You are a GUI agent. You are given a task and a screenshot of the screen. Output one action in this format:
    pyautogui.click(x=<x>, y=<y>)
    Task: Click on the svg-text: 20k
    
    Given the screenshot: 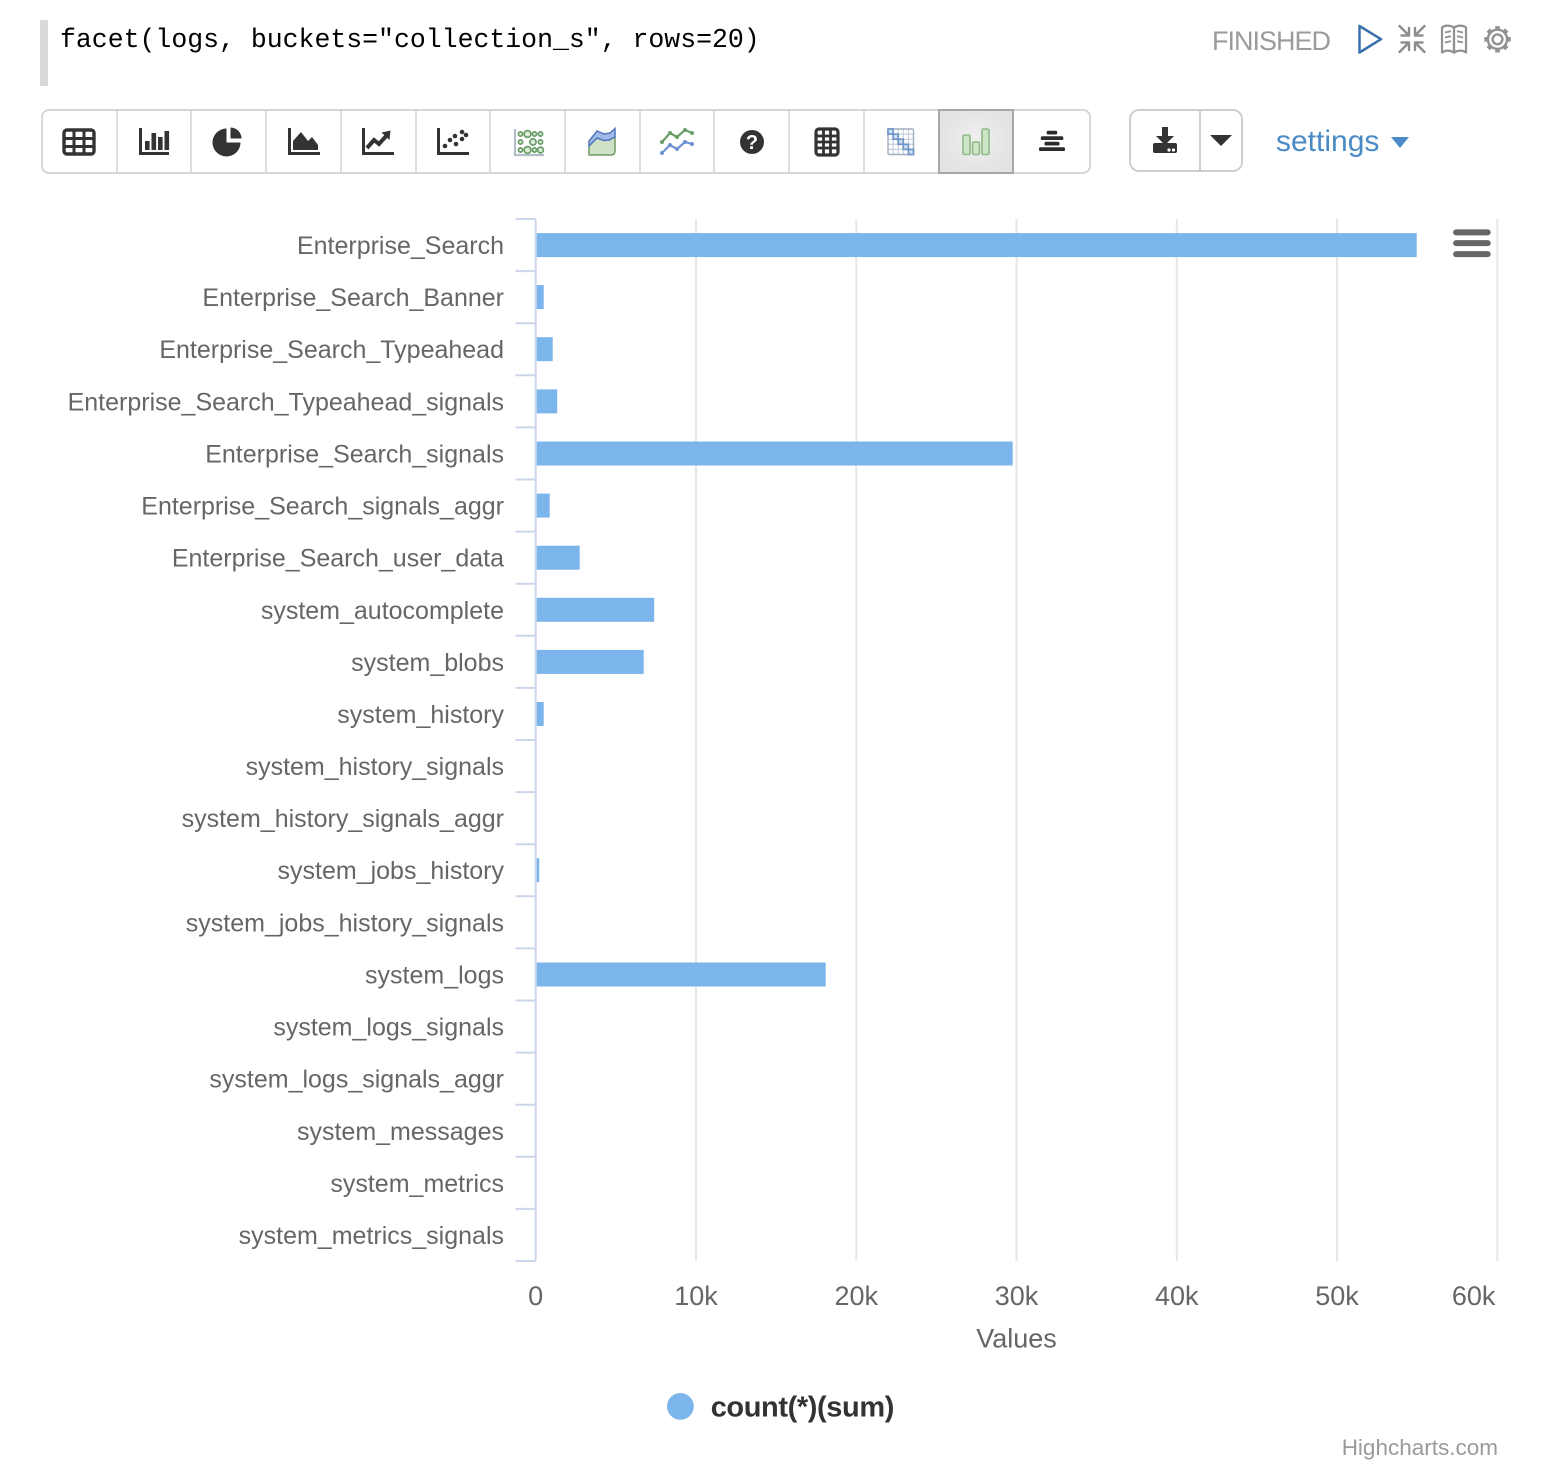 What is the action you would take?
    pyautogui.click(x=856, y=1296)
    